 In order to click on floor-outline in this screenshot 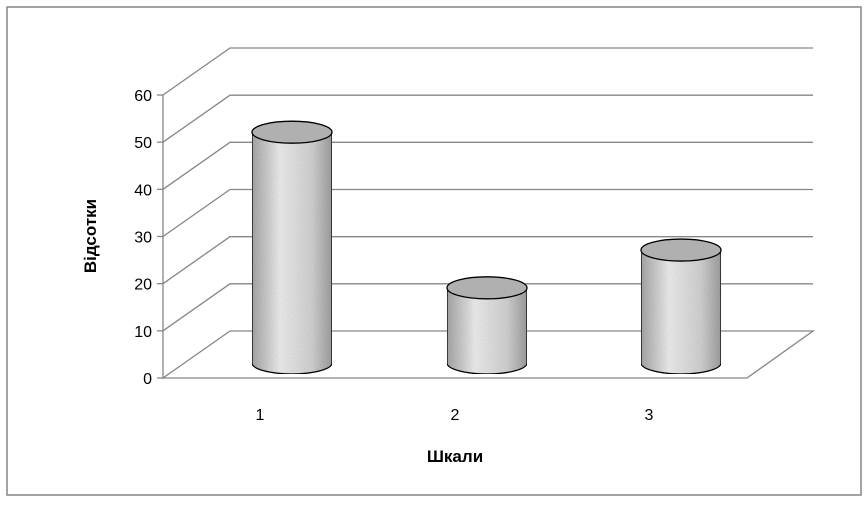, I will do `click(488, 354)`.